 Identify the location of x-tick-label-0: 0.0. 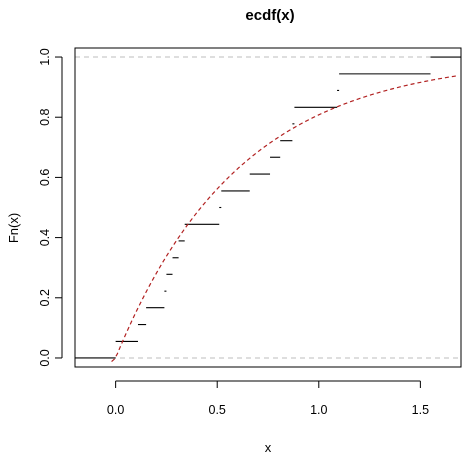
(115, 410).